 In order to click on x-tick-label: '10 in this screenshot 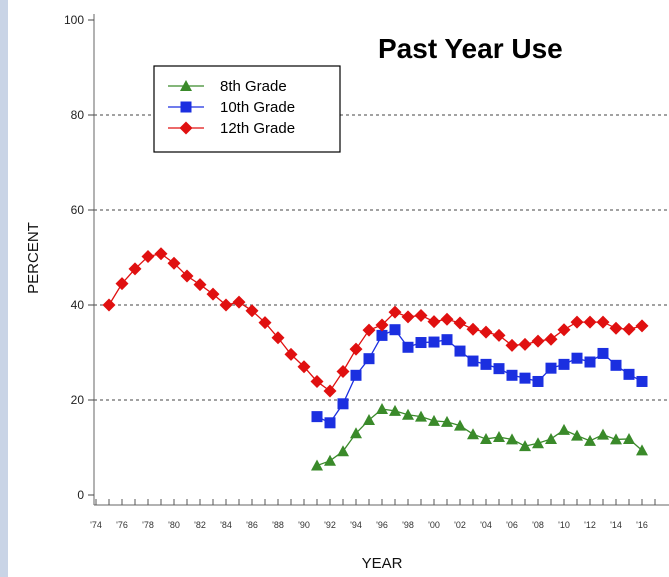, I will do `click(564, 525)`.